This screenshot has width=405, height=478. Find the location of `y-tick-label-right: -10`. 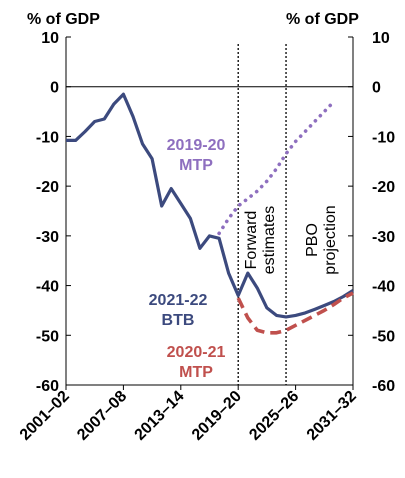

y-tick-label-right: -10 is located at coordinates (383, 137).